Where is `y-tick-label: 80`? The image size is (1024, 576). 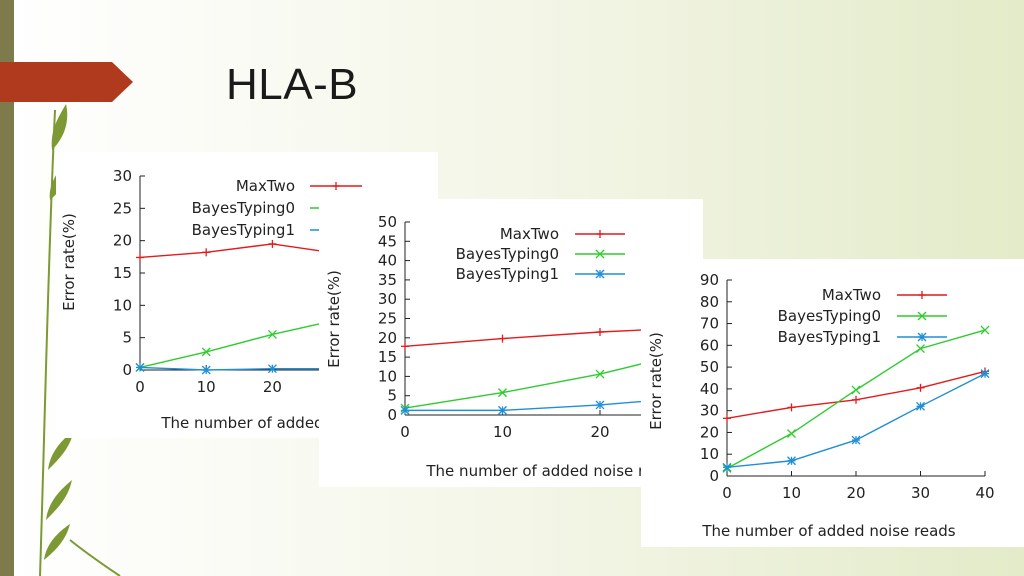
y-tick-label: 80 is located at coordinates (709, 302).